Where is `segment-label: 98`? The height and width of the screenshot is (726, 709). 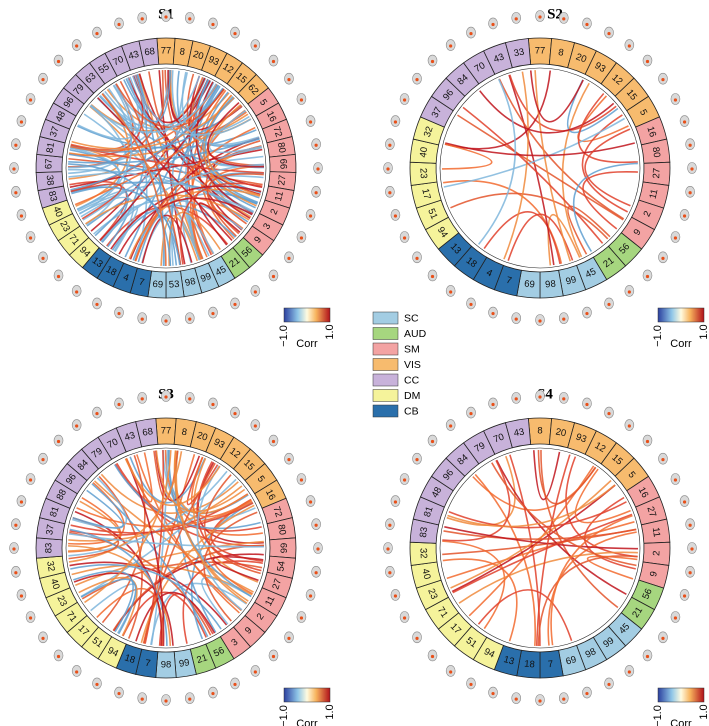
segment-label: 98 is located at coordinates (166, 665).